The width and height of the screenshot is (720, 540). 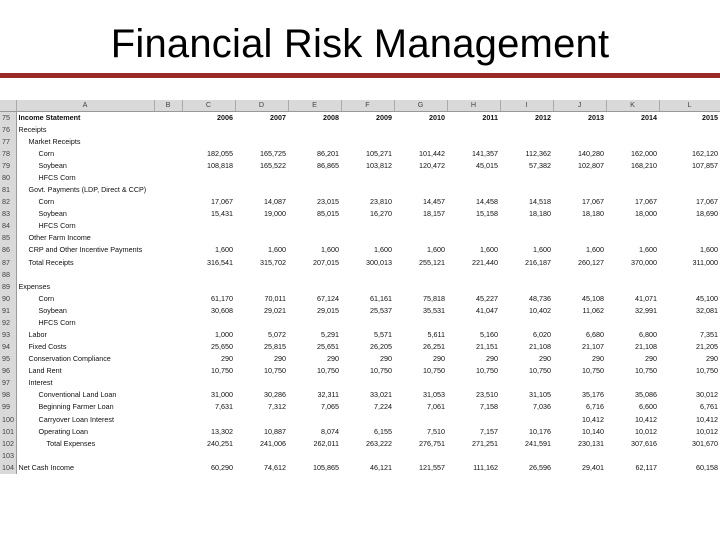 What do you see at coordinates (328, 347) in the screenshot?
I see `cell: 25,651` at bounding box center [328, 347].